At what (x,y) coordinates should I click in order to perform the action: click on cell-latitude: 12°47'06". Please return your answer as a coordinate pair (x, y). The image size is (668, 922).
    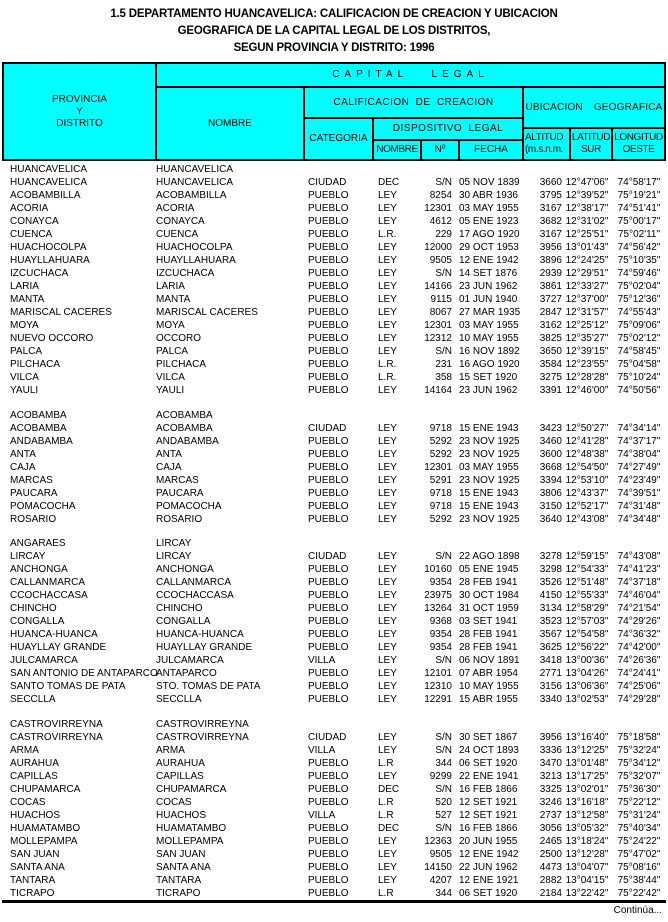
    Looking at the image, I should click on (587, 182).